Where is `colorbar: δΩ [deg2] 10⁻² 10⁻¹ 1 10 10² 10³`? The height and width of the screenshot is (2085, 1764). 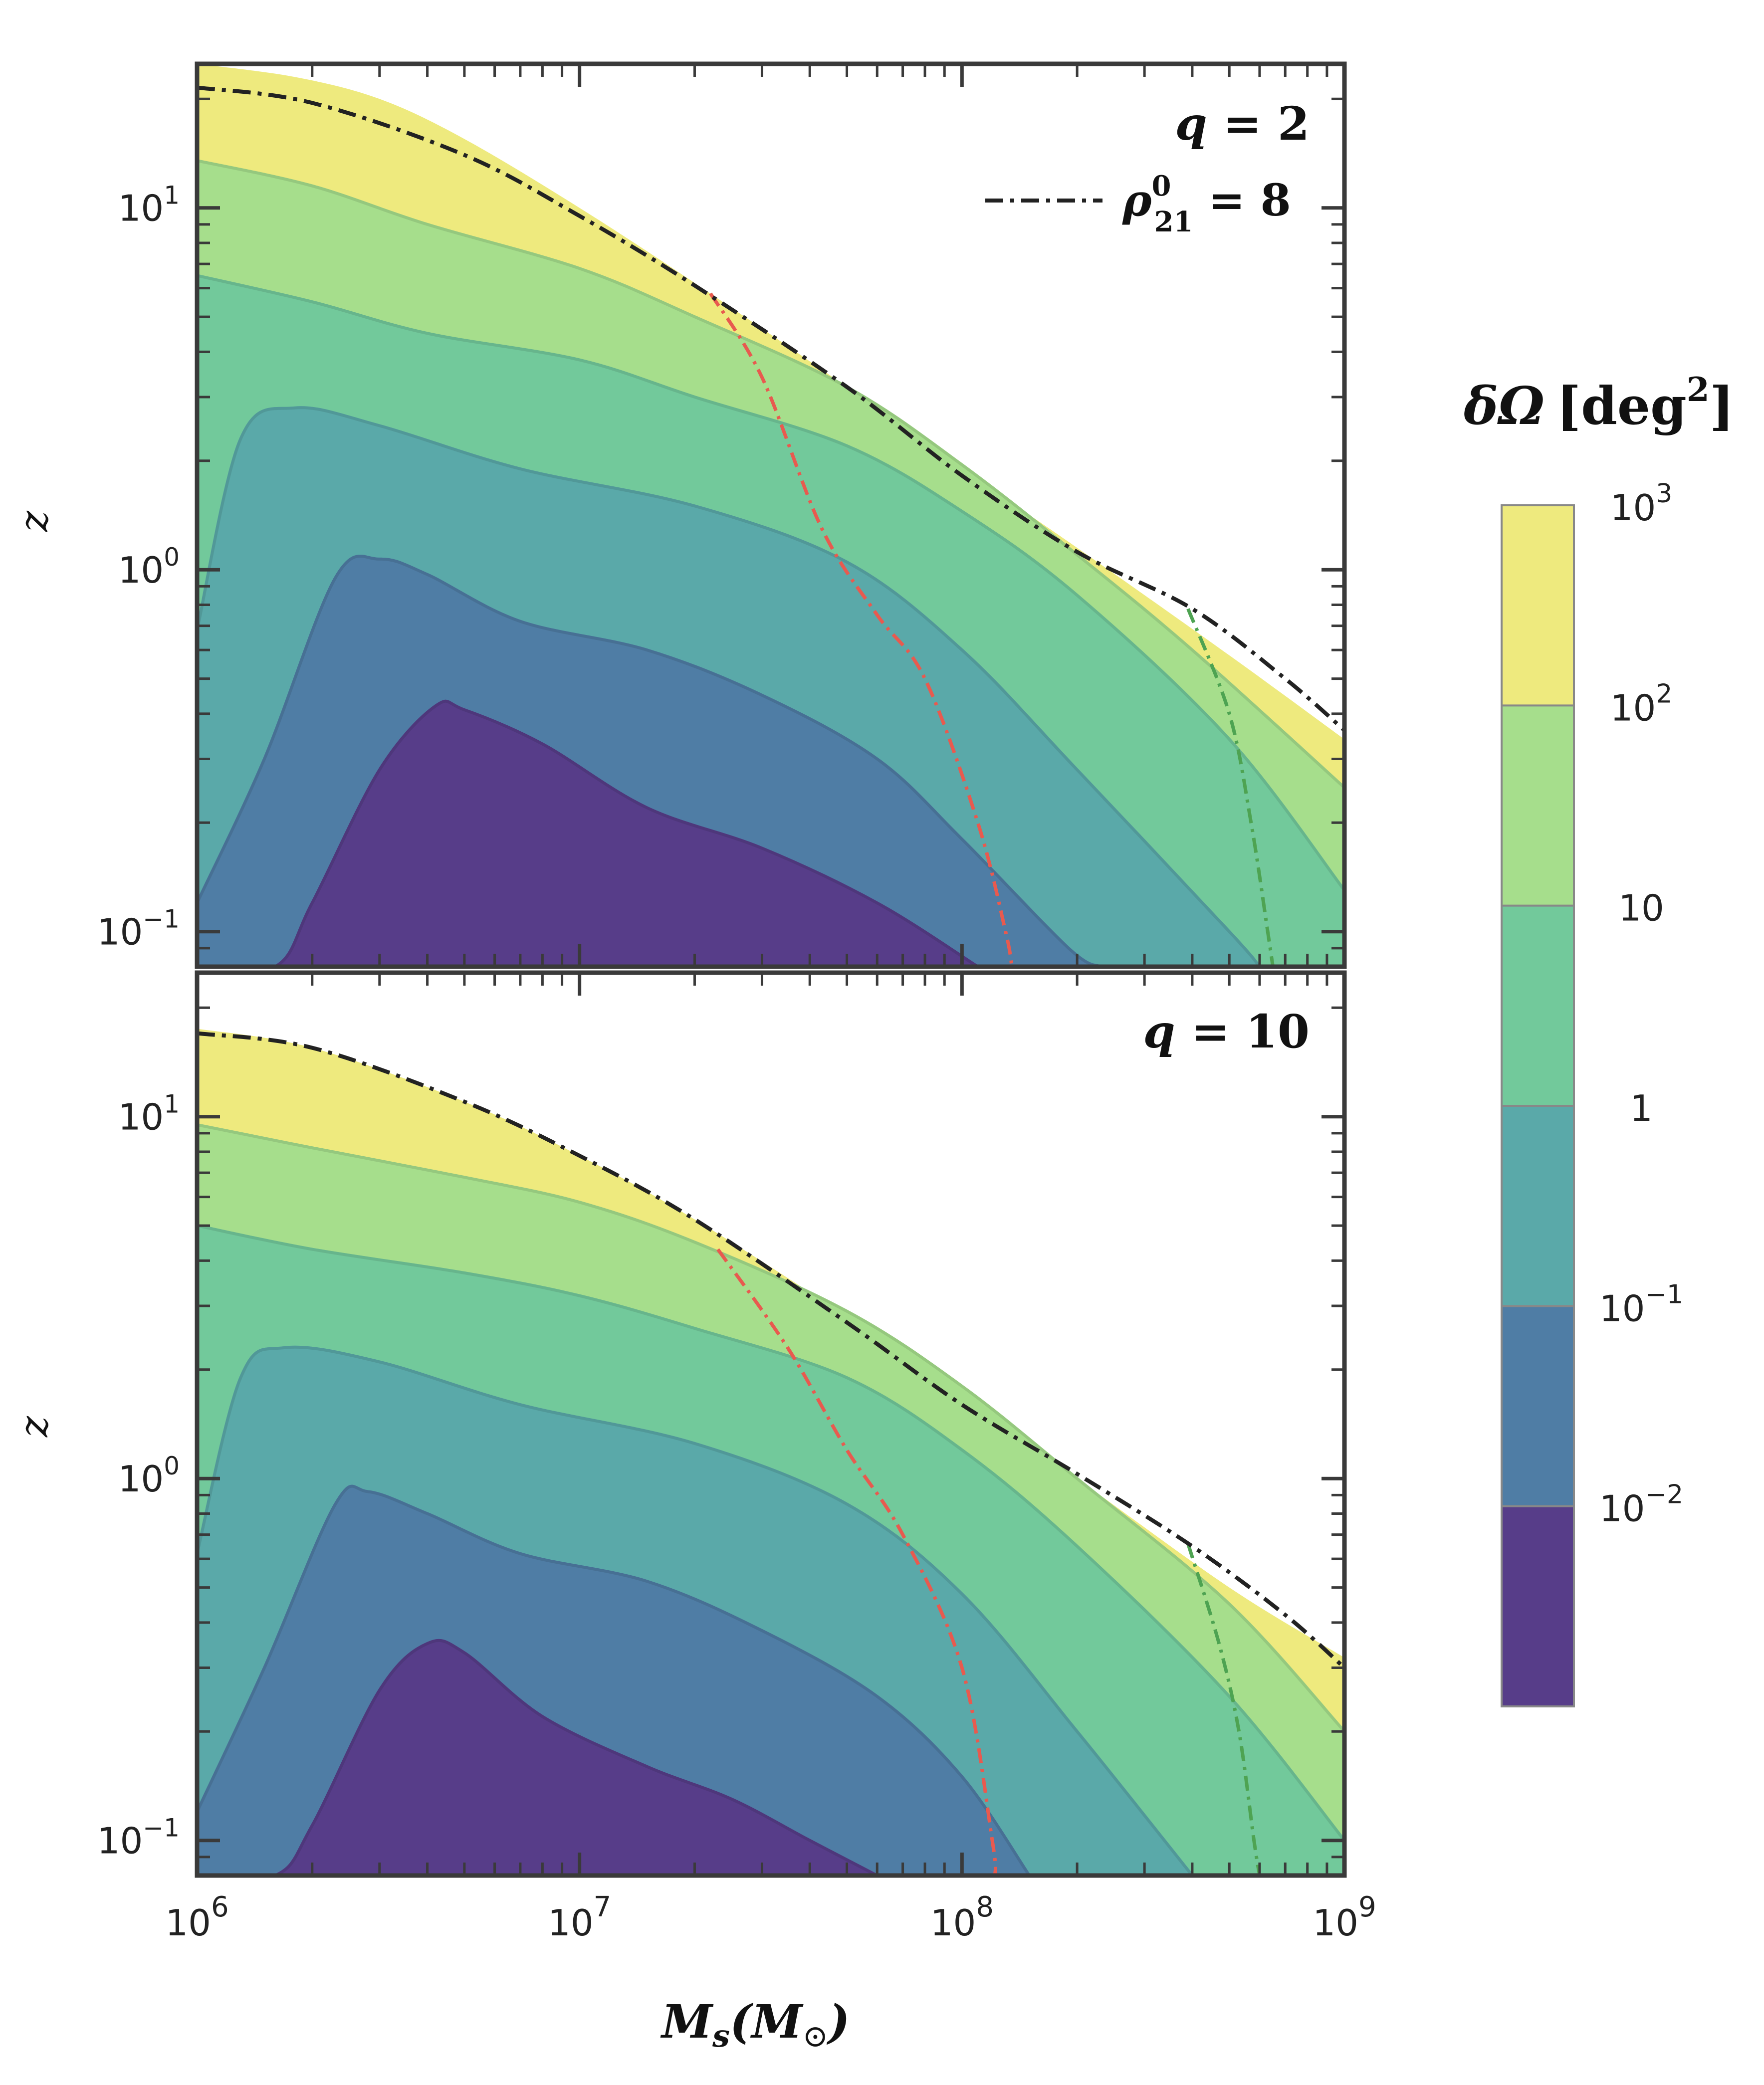
colorbar: δΩ [deg2] 10⁻² 10⁻¹ 1 10 10² 10³ is located at coordinates (1598, 1039).